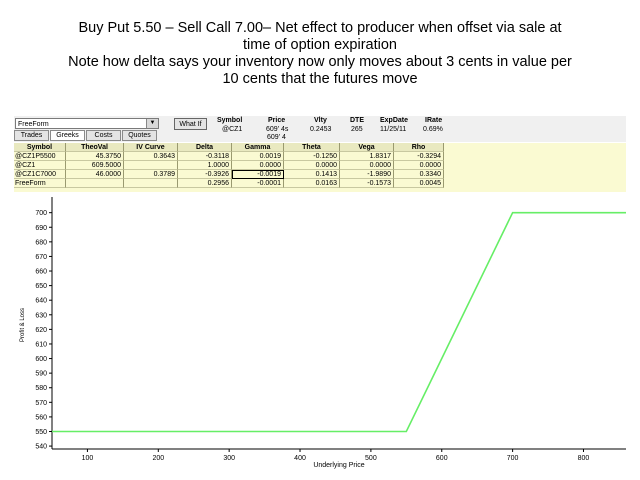 The height and width of the screenshot is (480, 640). Describe the element at coordinates (338, 465) in the screenshot. I see `x-axis-title: Underlying Price` at that location.